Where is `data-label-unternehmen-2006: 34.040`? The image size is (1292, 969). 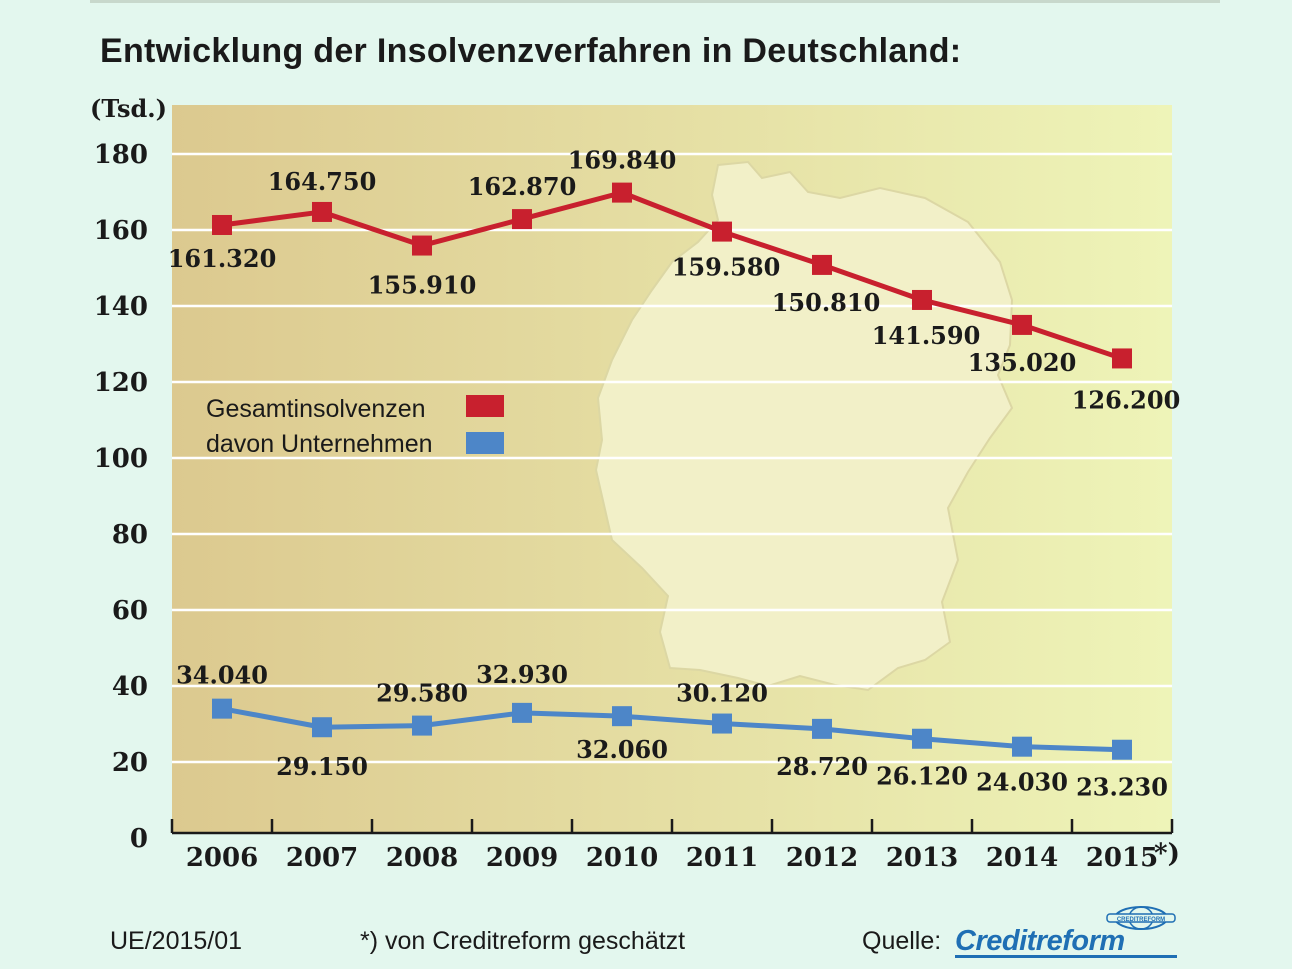
data-label-unternehmen-2006: 34.040 is located at coordinates (222, 675).